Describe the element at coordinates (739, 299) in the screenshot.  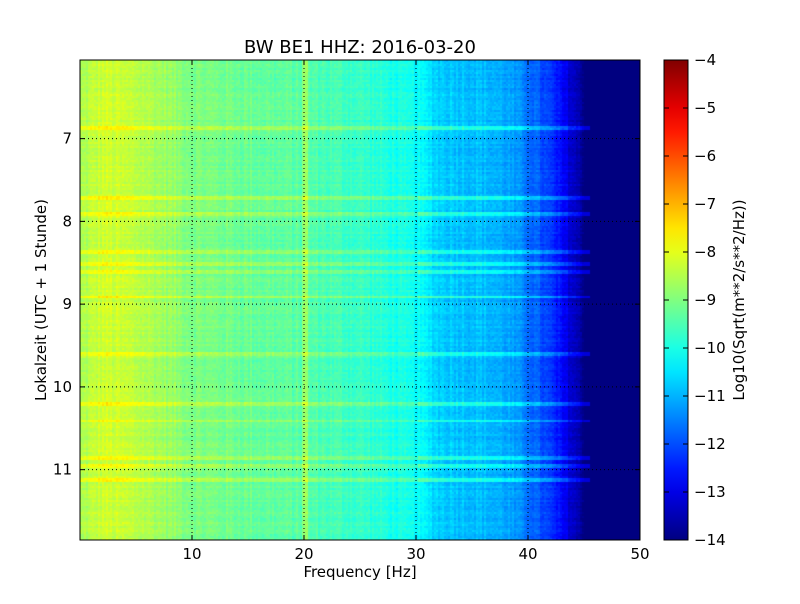
I see `colorbar-label: Log10(Sqrt(m**2/s**2/Hz))` at that location.